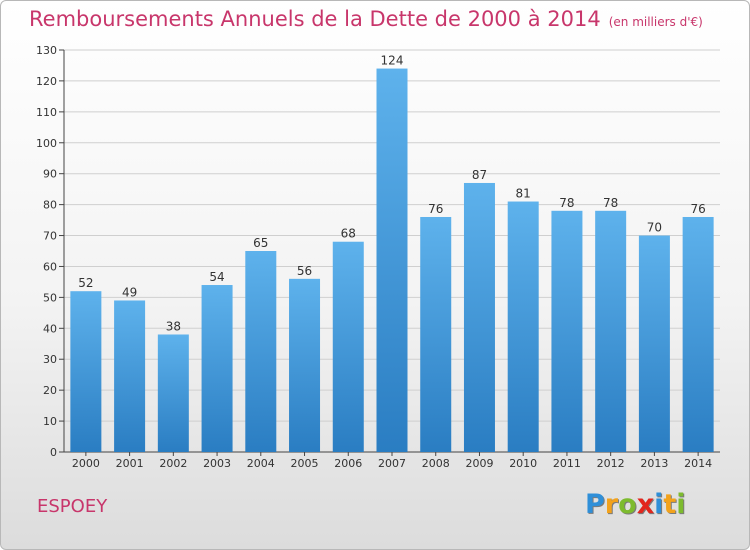 The height and width of the screenshot is (550, 750). What do you see at coordinates (611, 463) in the screenshot?
I see `x-tick-label: 2012` at bounding box center [611, 463].